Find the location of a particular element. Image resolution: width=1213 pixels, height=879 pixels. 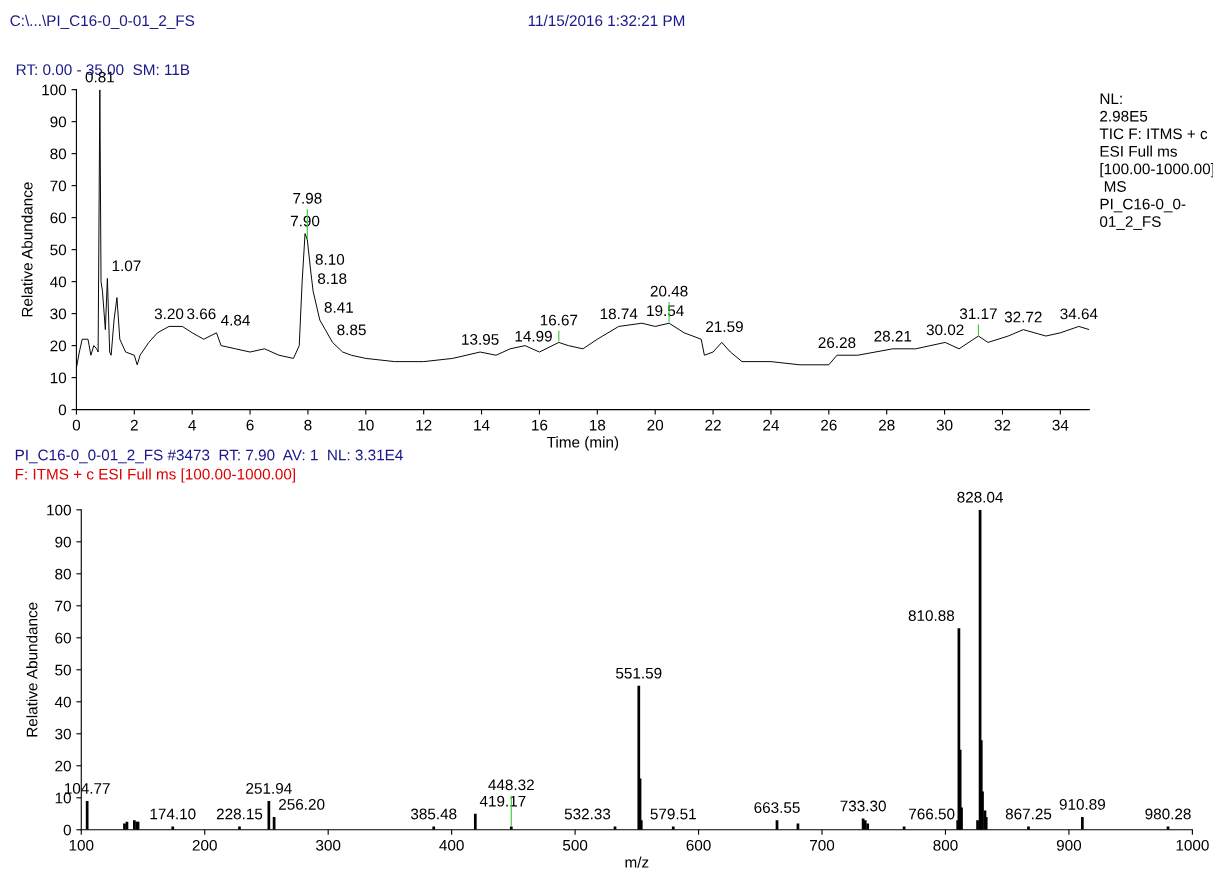

x-tick-label: 14 is located at coordinates (482, 425).